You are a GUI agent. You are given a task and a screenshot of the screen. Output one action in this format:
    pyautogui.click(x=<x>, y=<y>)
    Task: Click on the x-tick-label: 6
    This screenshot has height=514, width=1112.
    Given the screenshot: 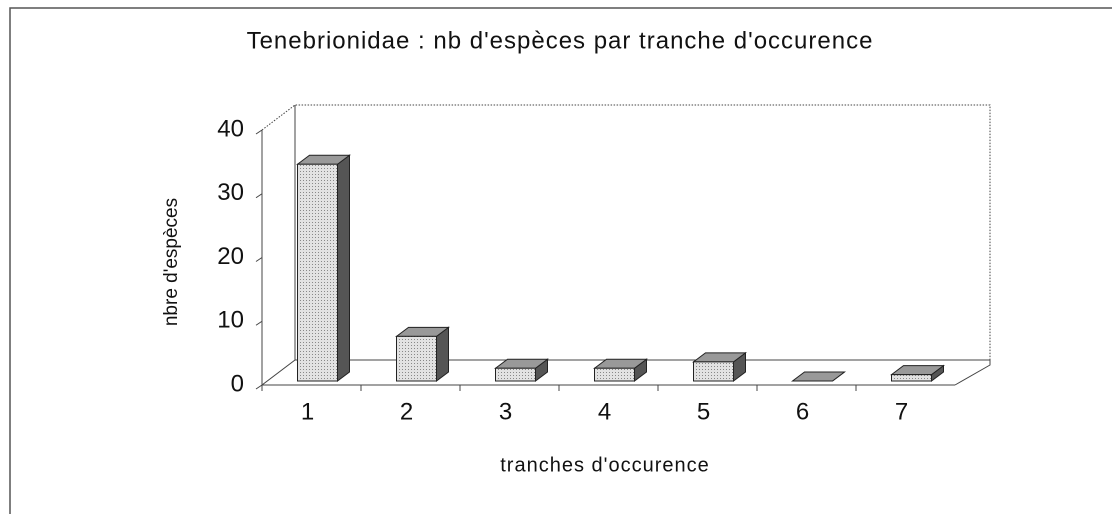 What is the action you would take?
    pyautogui.click(x=802, y=411)
    